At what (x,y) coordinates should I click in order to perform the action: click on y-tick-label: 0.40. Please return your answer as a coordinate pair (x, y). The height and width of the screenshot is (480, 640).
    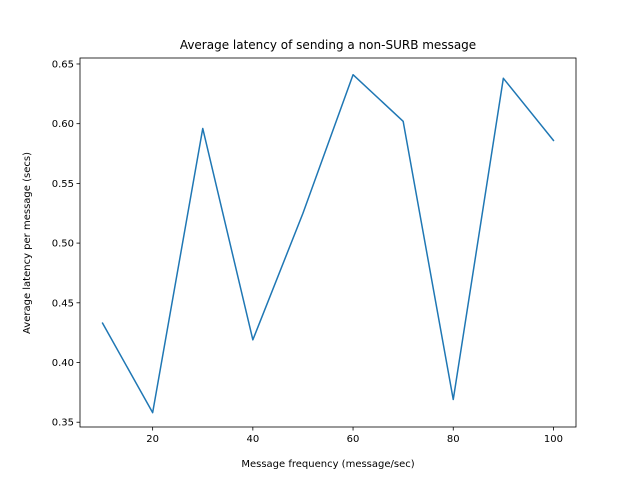
    Looking at the image, I should click on (63, 363).